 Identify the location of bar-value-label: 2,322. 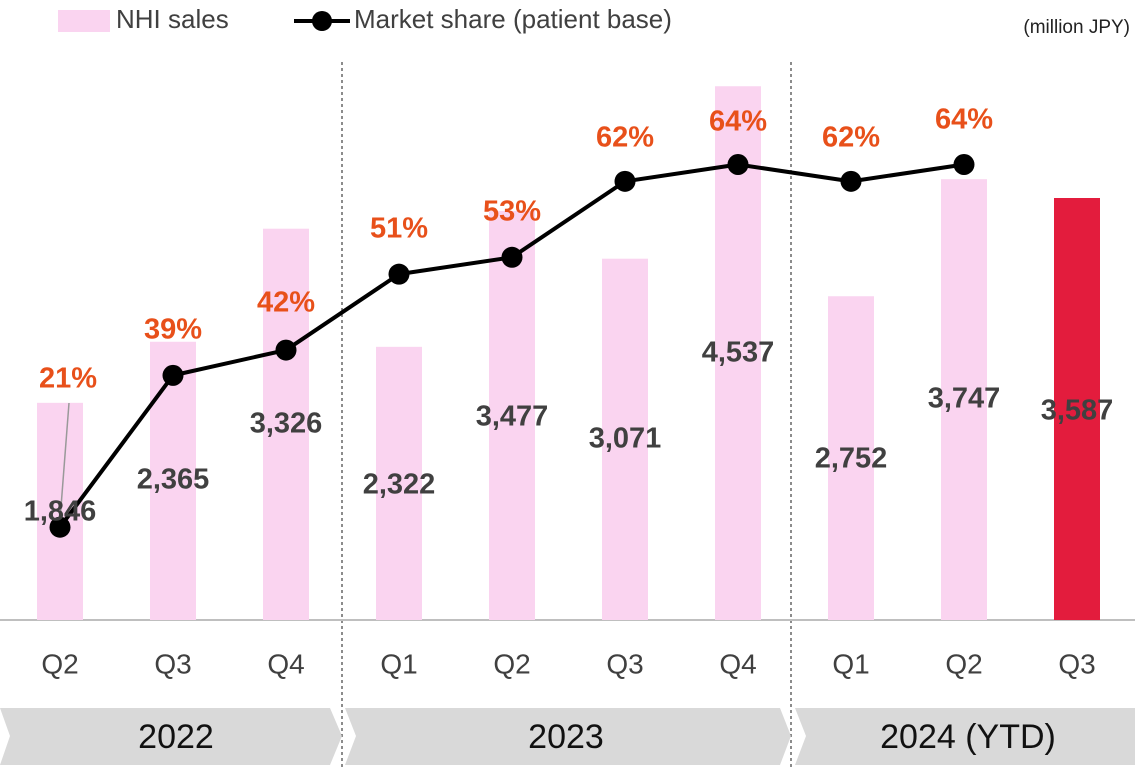
(399, 485).